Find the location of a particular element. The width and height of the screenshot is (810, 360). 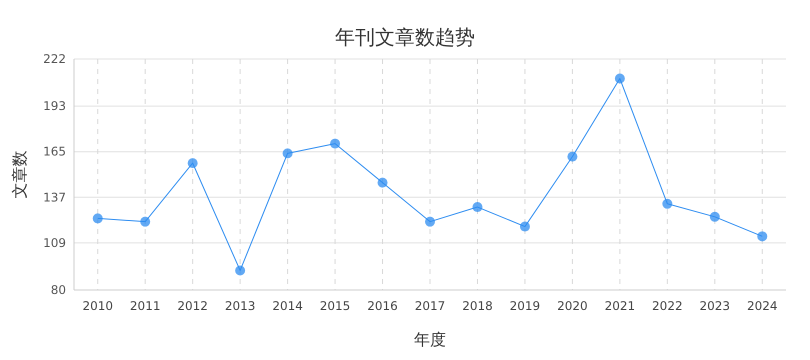

x-tick-label: 2020 is located at coordinates (572, 306).